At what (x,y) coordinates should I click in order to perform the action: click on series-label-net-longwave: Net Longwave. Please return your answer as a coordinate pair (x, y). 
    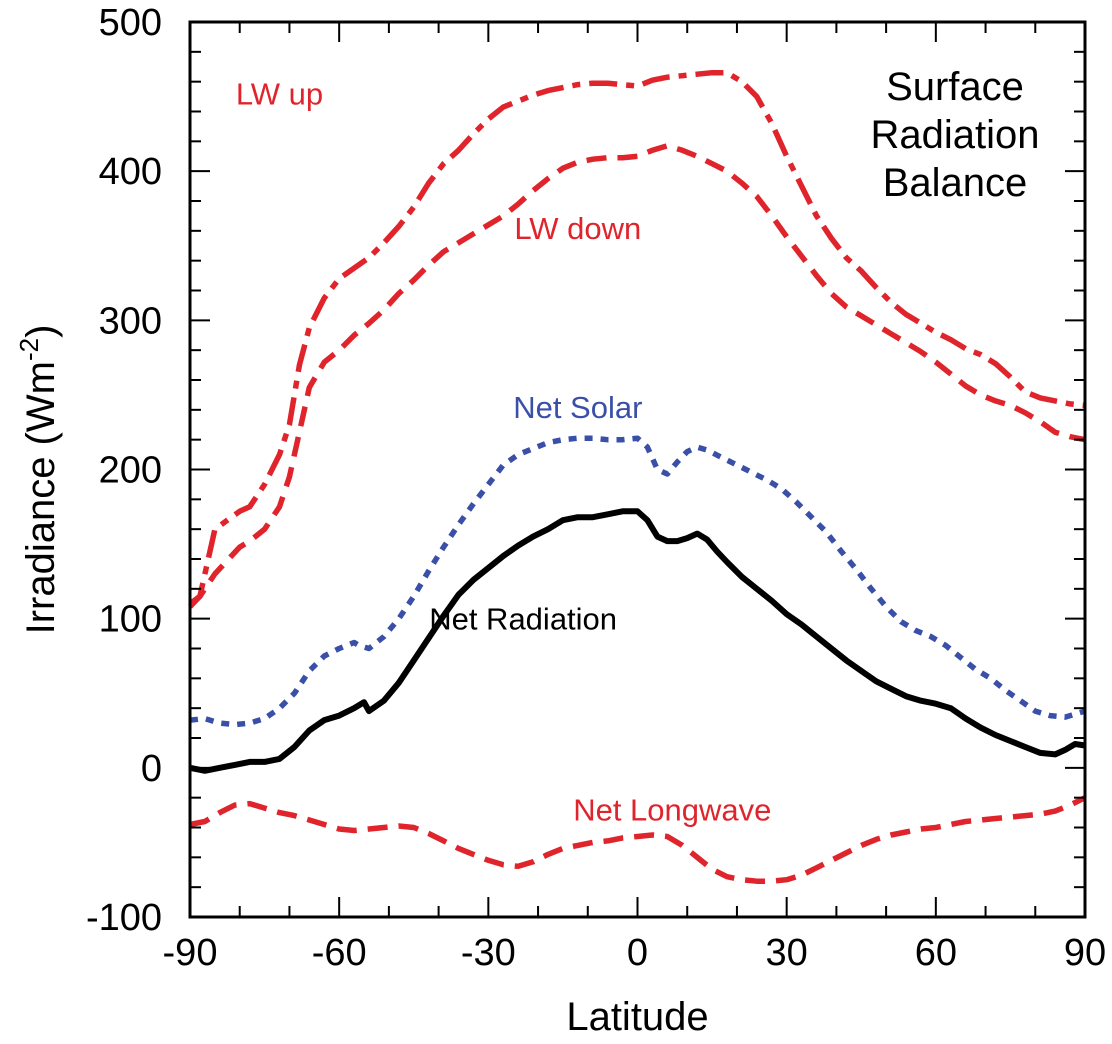
    Looking at the image, I should click on (672, 810).